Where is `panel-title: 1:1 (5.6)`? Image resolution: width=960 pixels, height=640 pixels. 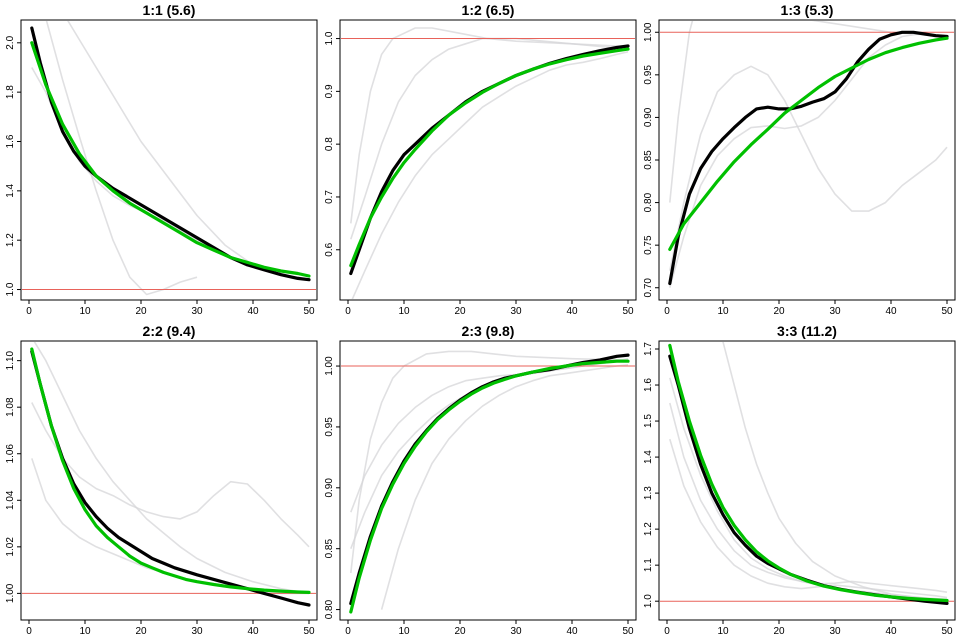 panel-title: 1:1 (5.6) is located at coordinates (169, 10).